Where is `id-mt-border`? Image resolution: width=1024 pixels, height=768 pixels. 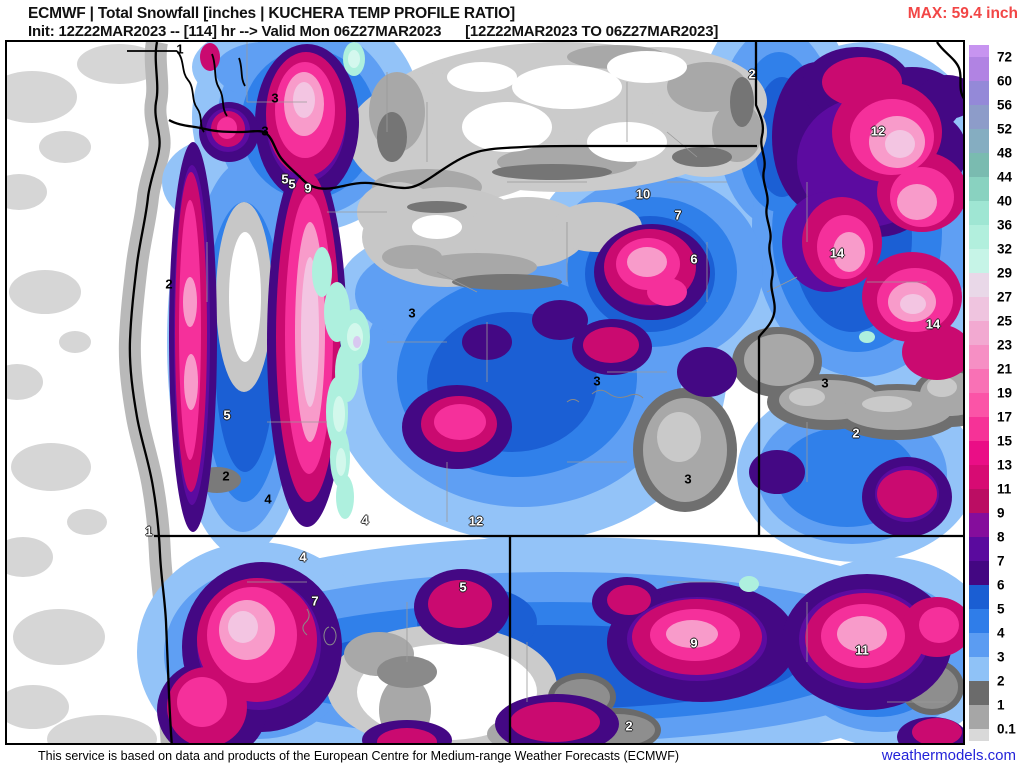 id-mt-border is located at coordinates (949, 70).